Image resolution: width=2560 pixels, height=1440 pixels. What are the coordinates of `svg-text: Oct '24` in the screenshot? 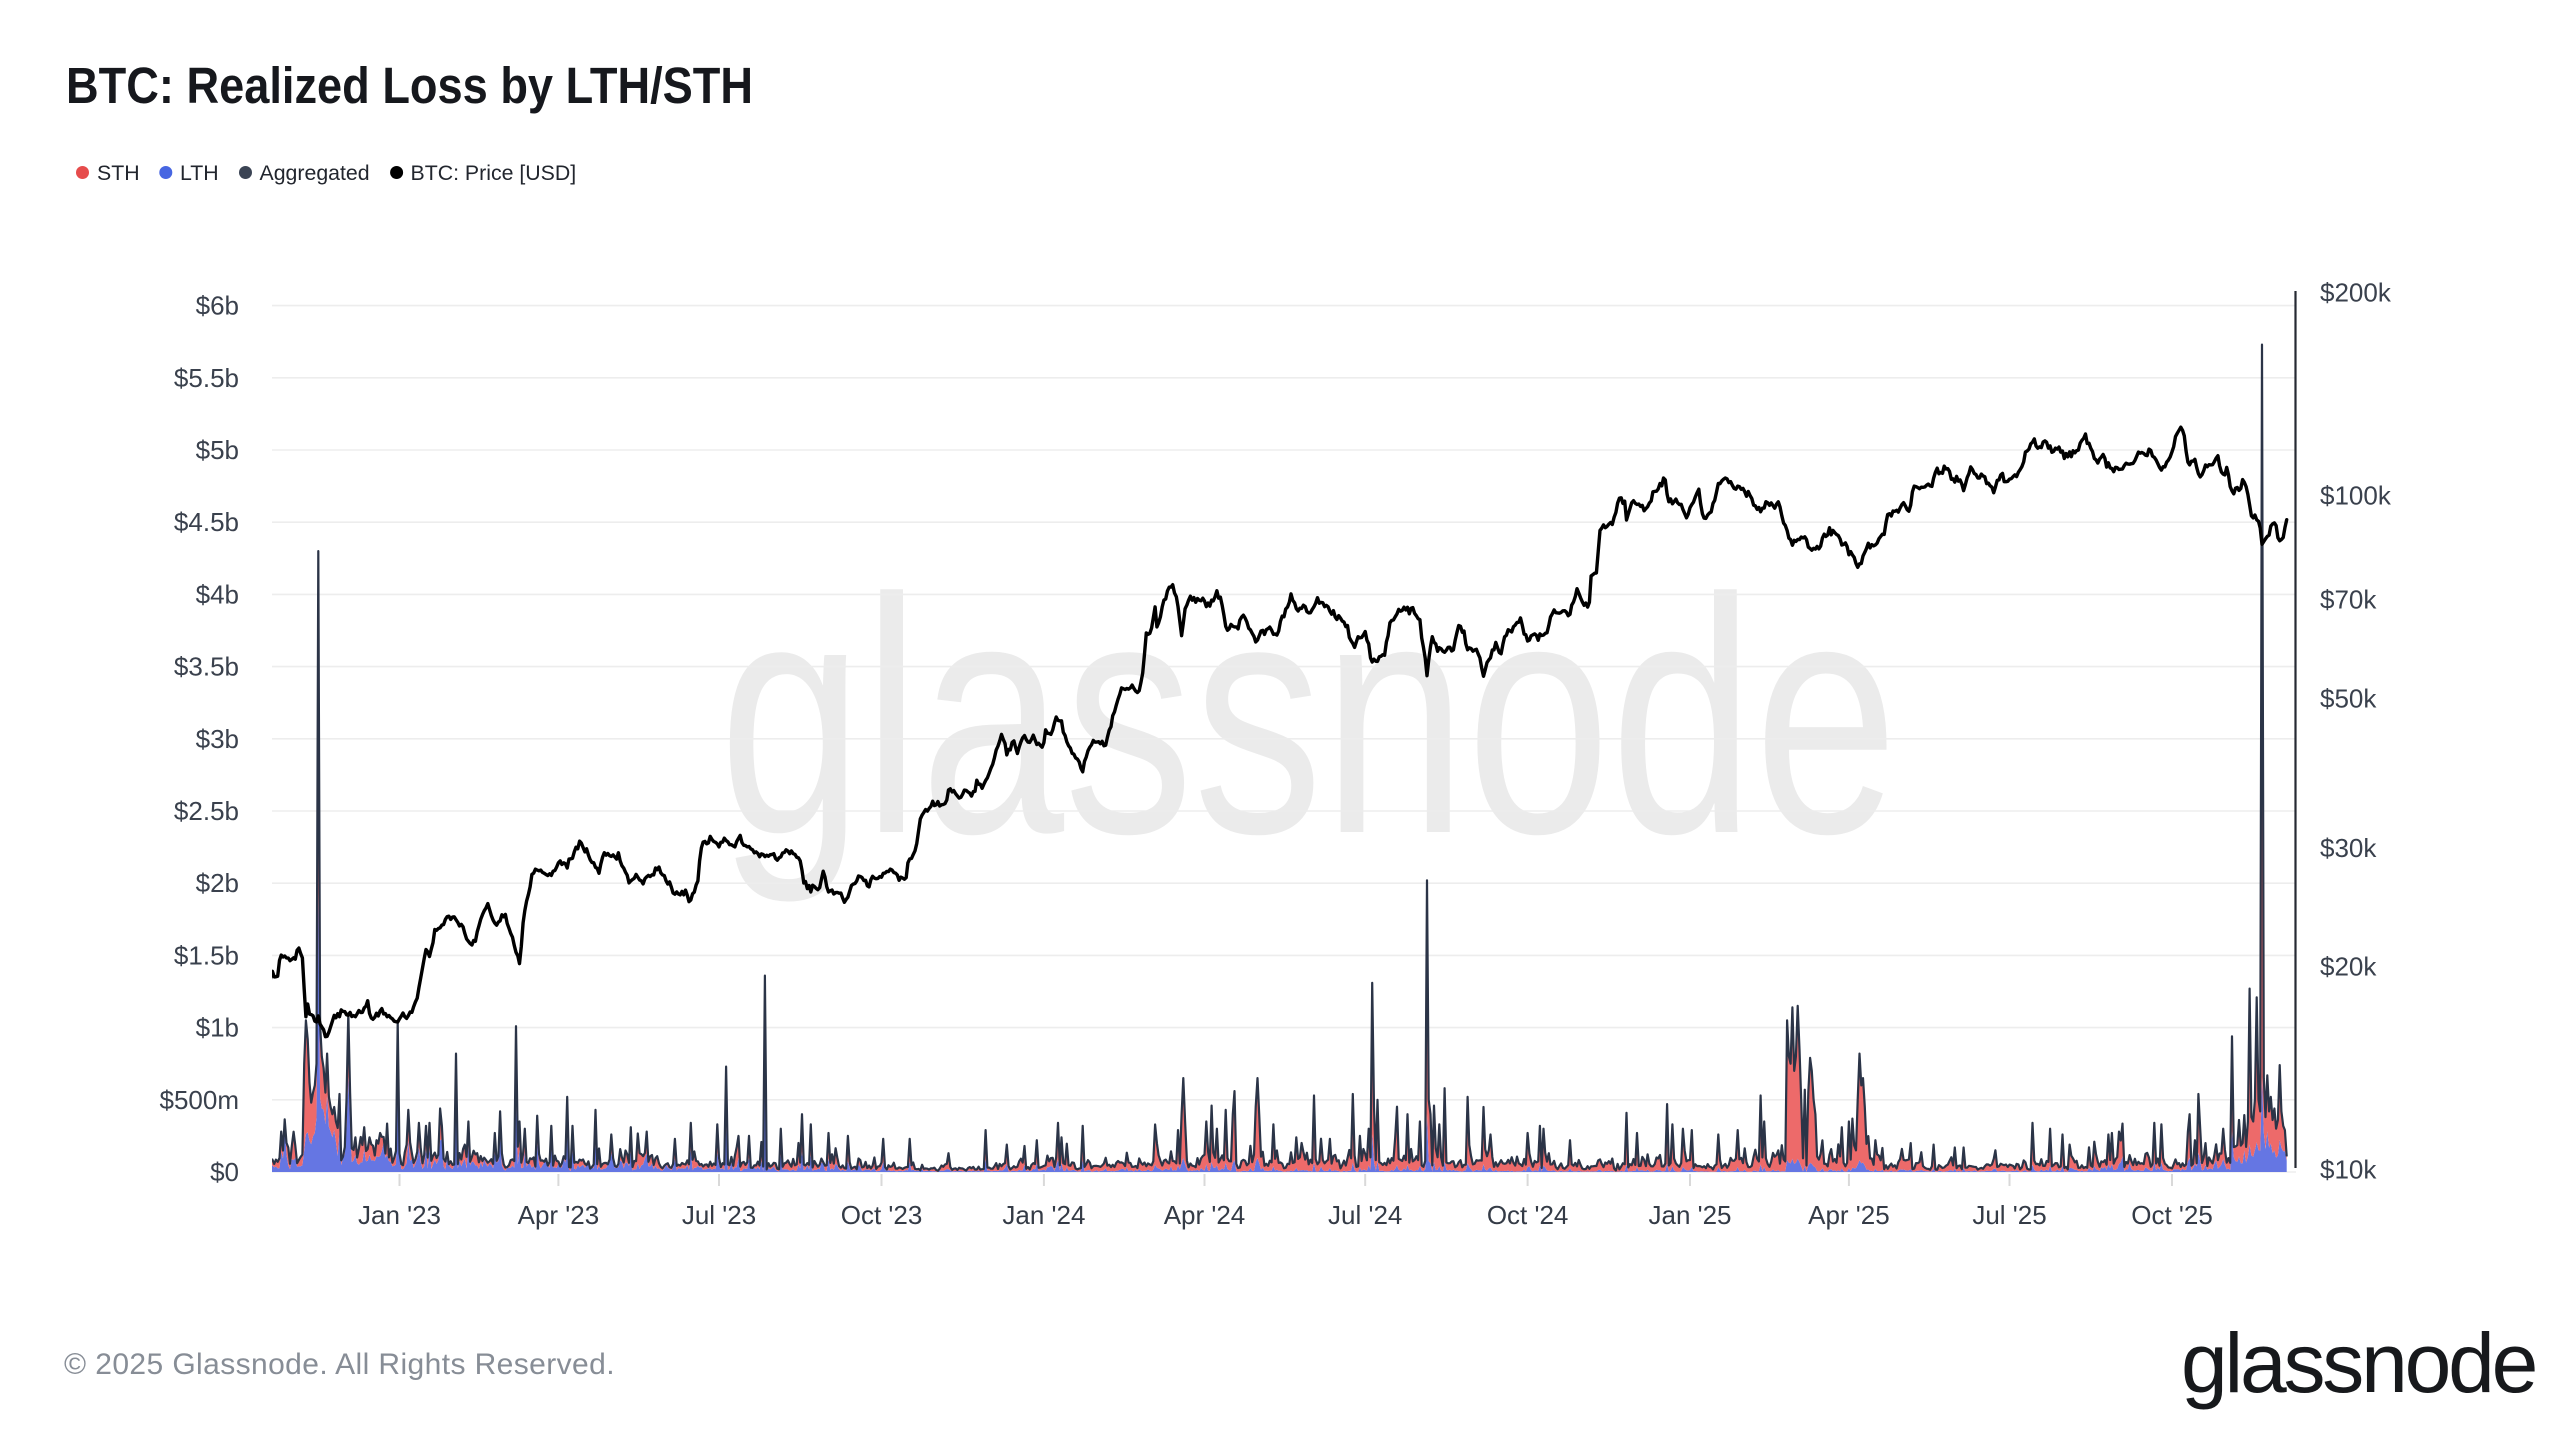 It's located at (1528, 1215).